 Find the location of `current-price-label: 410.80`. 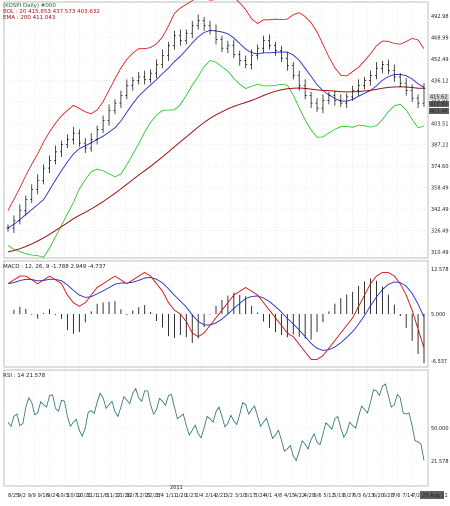

current-price-label: 410.80 is located at coordinates (439, 105).